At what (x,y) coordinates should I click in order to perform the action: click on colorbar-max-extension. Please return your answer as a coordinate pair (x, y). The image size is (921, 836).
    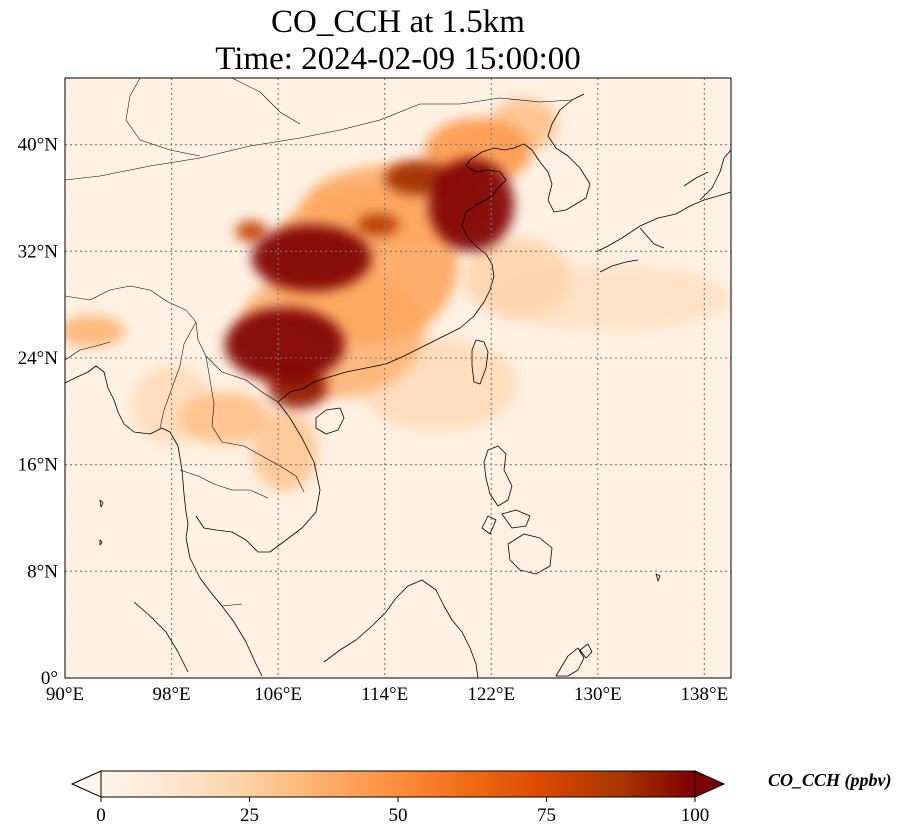
    Looking at the image, I should click on (710, 784).